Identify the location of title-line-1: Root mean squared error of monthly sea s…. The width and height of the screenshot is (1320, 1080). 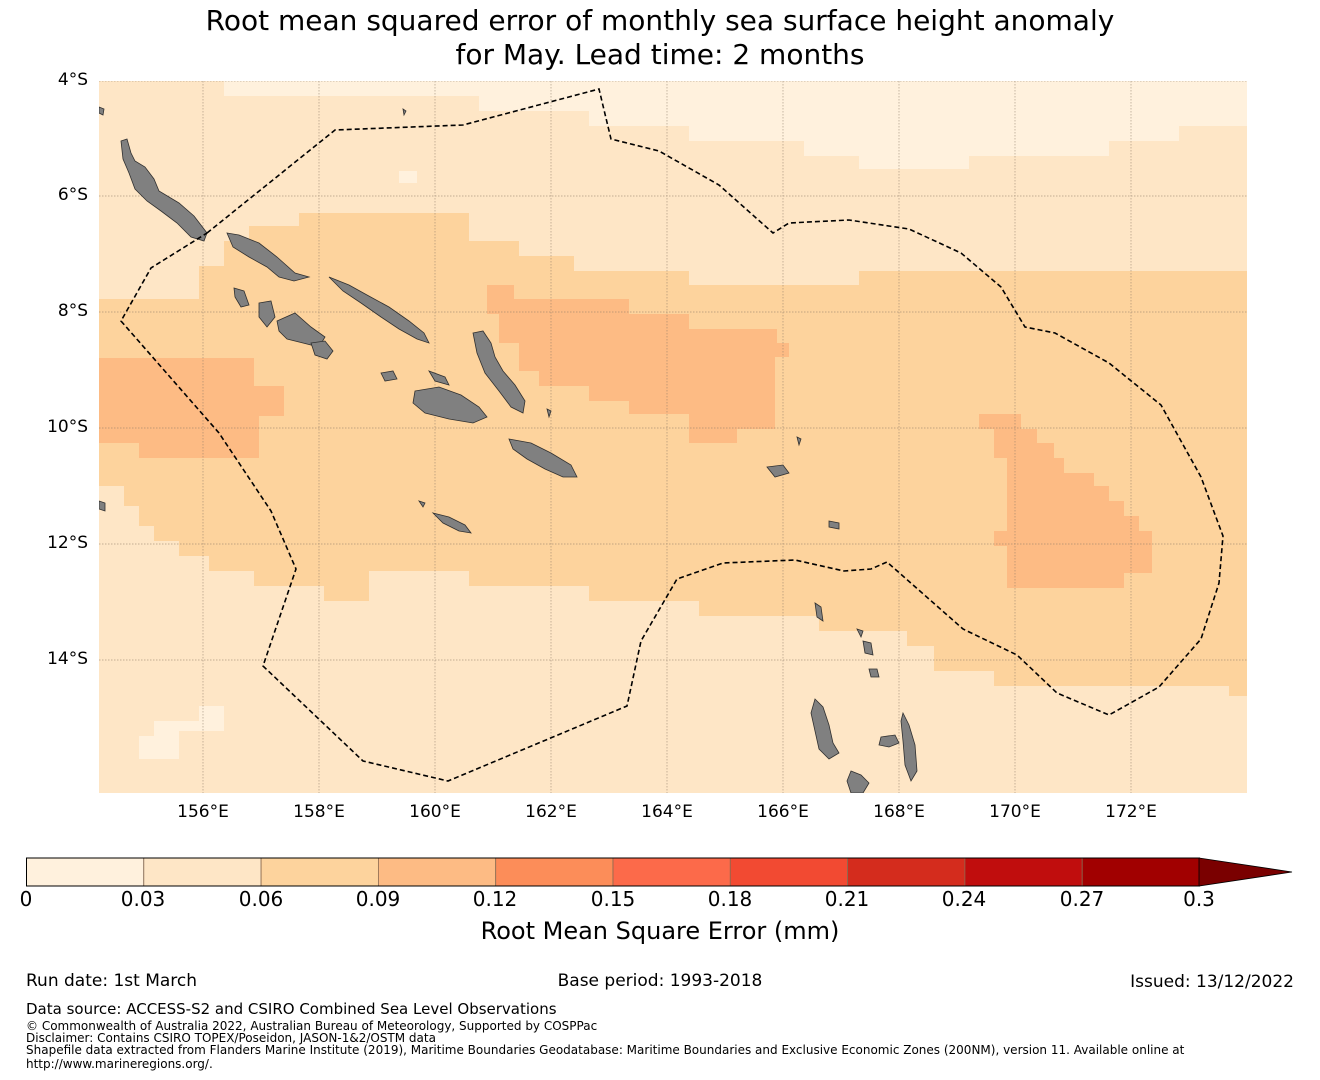
(660, 20).